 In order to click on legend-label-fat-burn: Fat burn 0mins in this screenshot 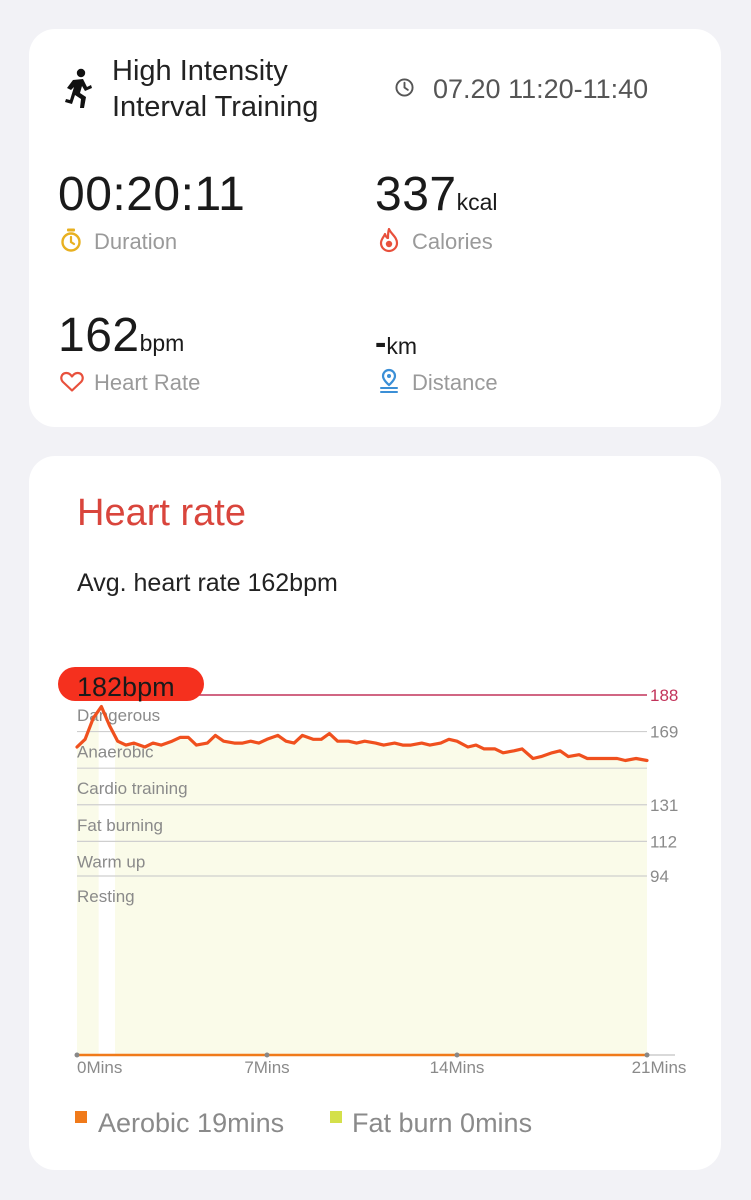, I will do `click(442, 1123)`.